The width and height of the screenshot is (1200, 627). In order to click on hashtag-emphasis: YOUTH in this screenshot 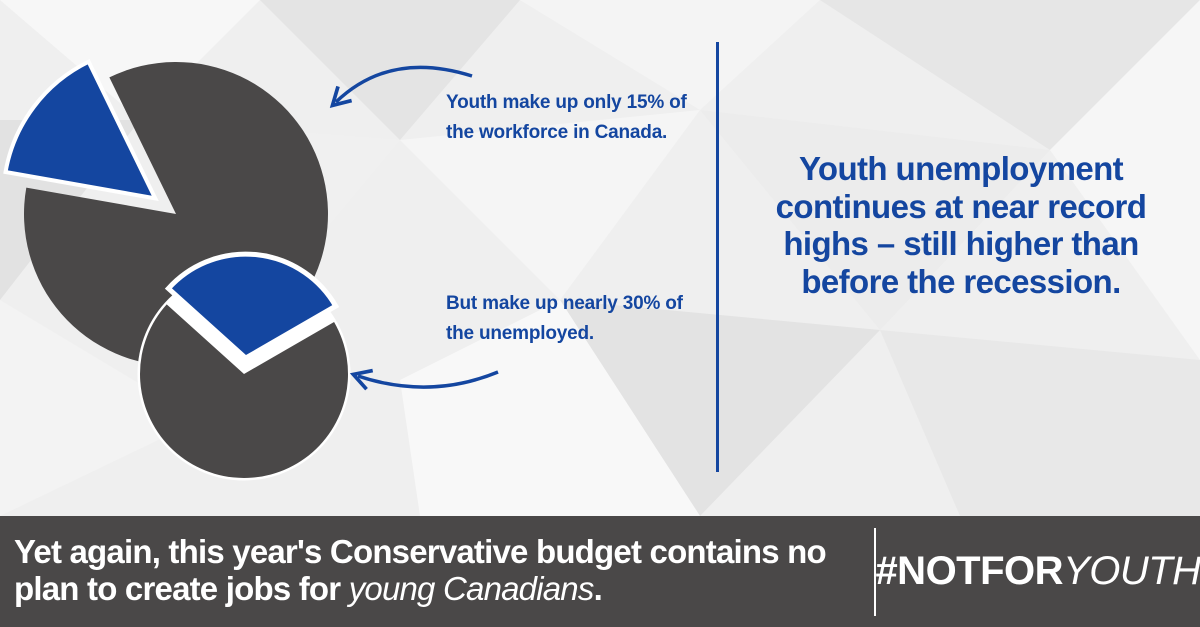, I will do `click(1131, 571)`.